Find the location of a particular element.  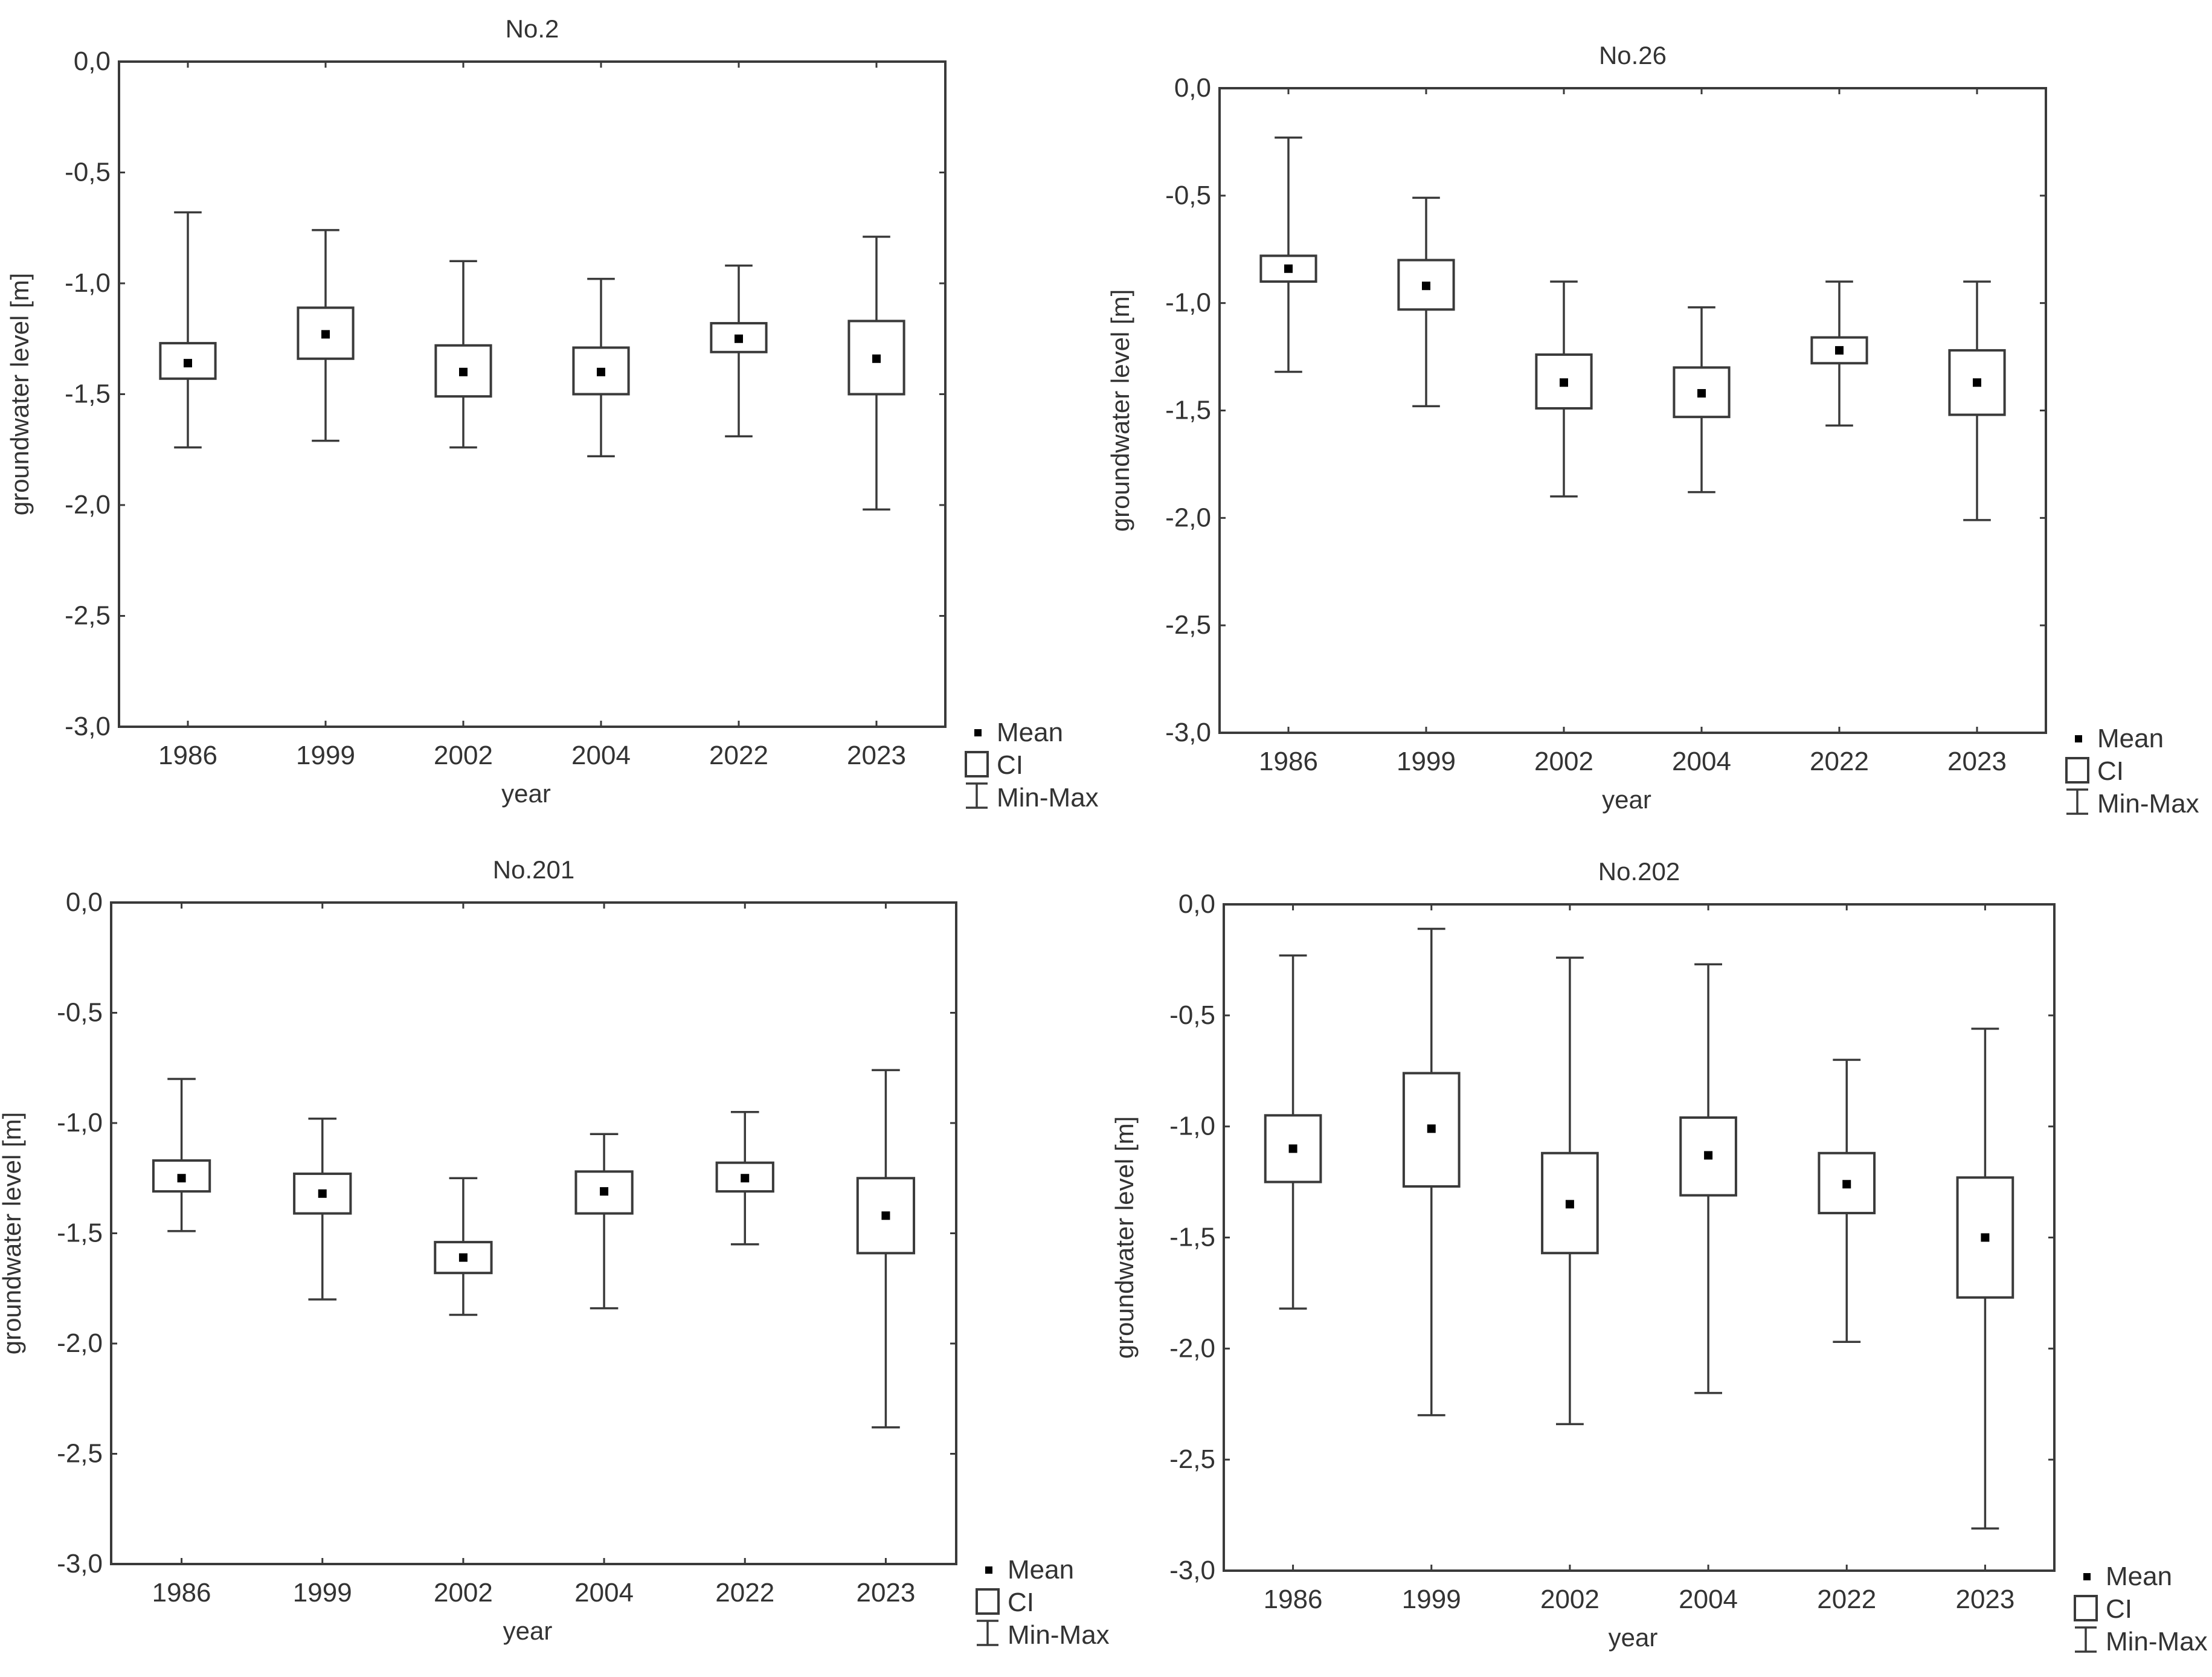

plot-frame is located at coordinates (532, 394).